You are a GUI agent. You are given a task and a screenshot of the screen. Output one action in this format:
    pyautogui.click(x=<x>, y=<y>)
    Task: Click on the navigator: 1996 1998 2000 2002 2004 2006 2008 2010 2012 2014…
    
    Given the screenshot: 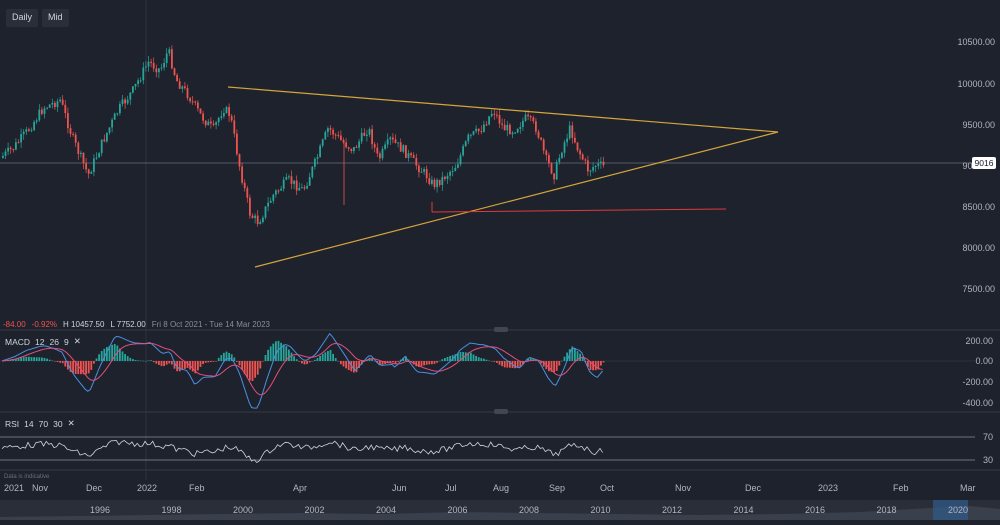 What is the action you would take?
    pyautogui.click(x=500, y=510)
    